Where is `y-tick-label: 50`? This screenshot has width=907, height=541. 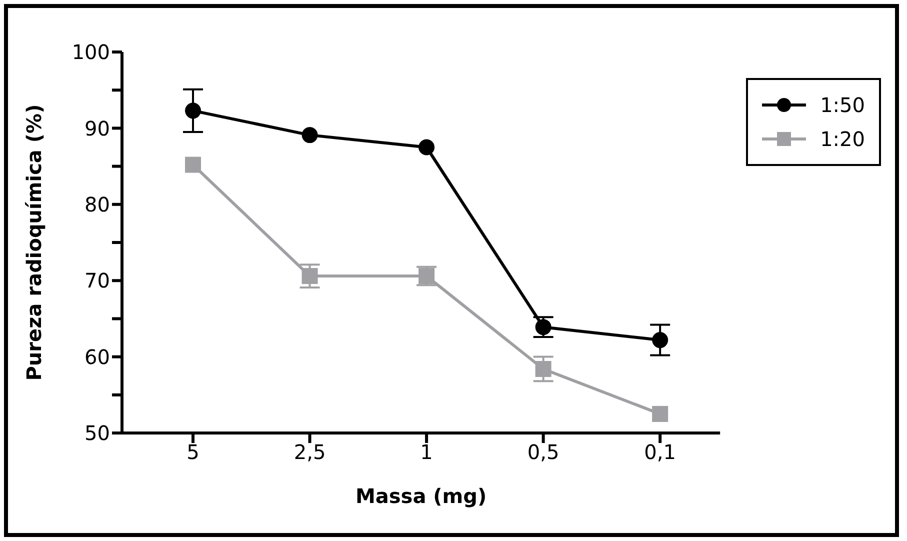
y-tick-label: 50 is located at coordinates (97, 433).